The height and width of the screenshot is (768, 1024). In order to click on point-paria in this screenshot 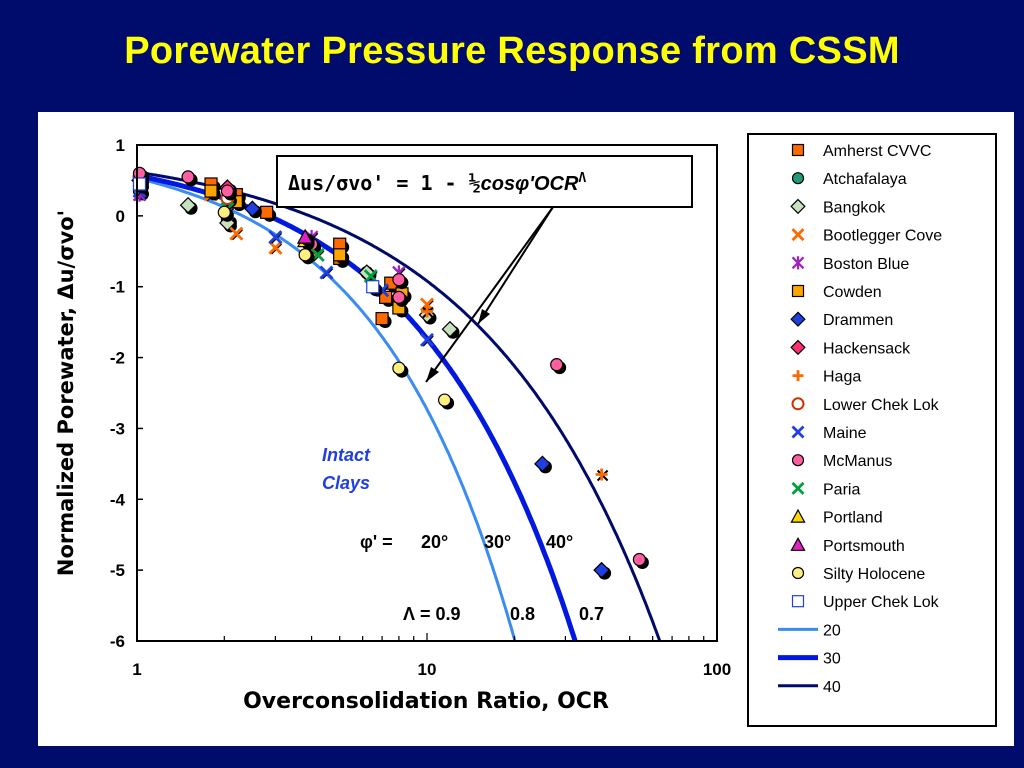, I will do `click(370, 276)`.